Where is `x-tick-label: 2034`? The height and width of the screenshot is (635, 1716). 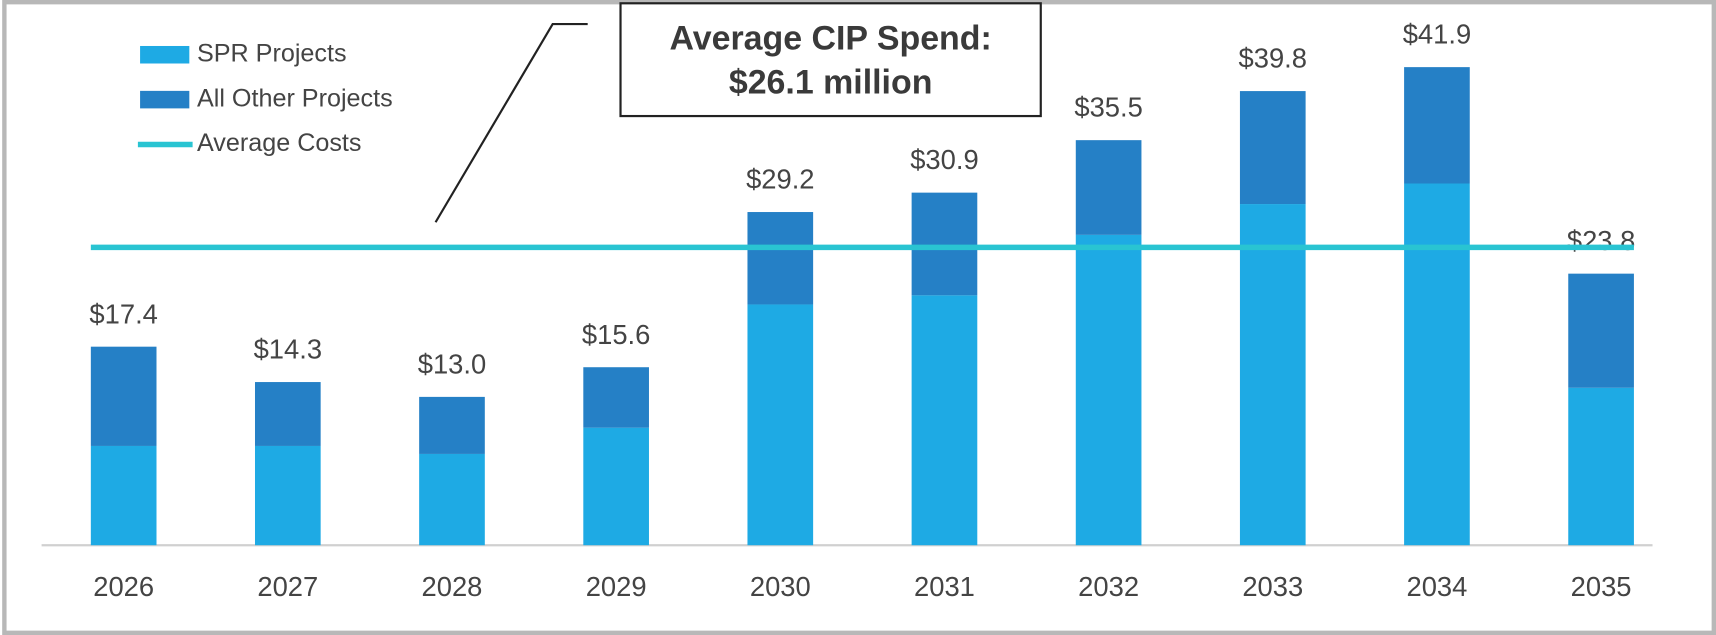
x-tick-label: 2034 is located at coordinates (1436, 586).